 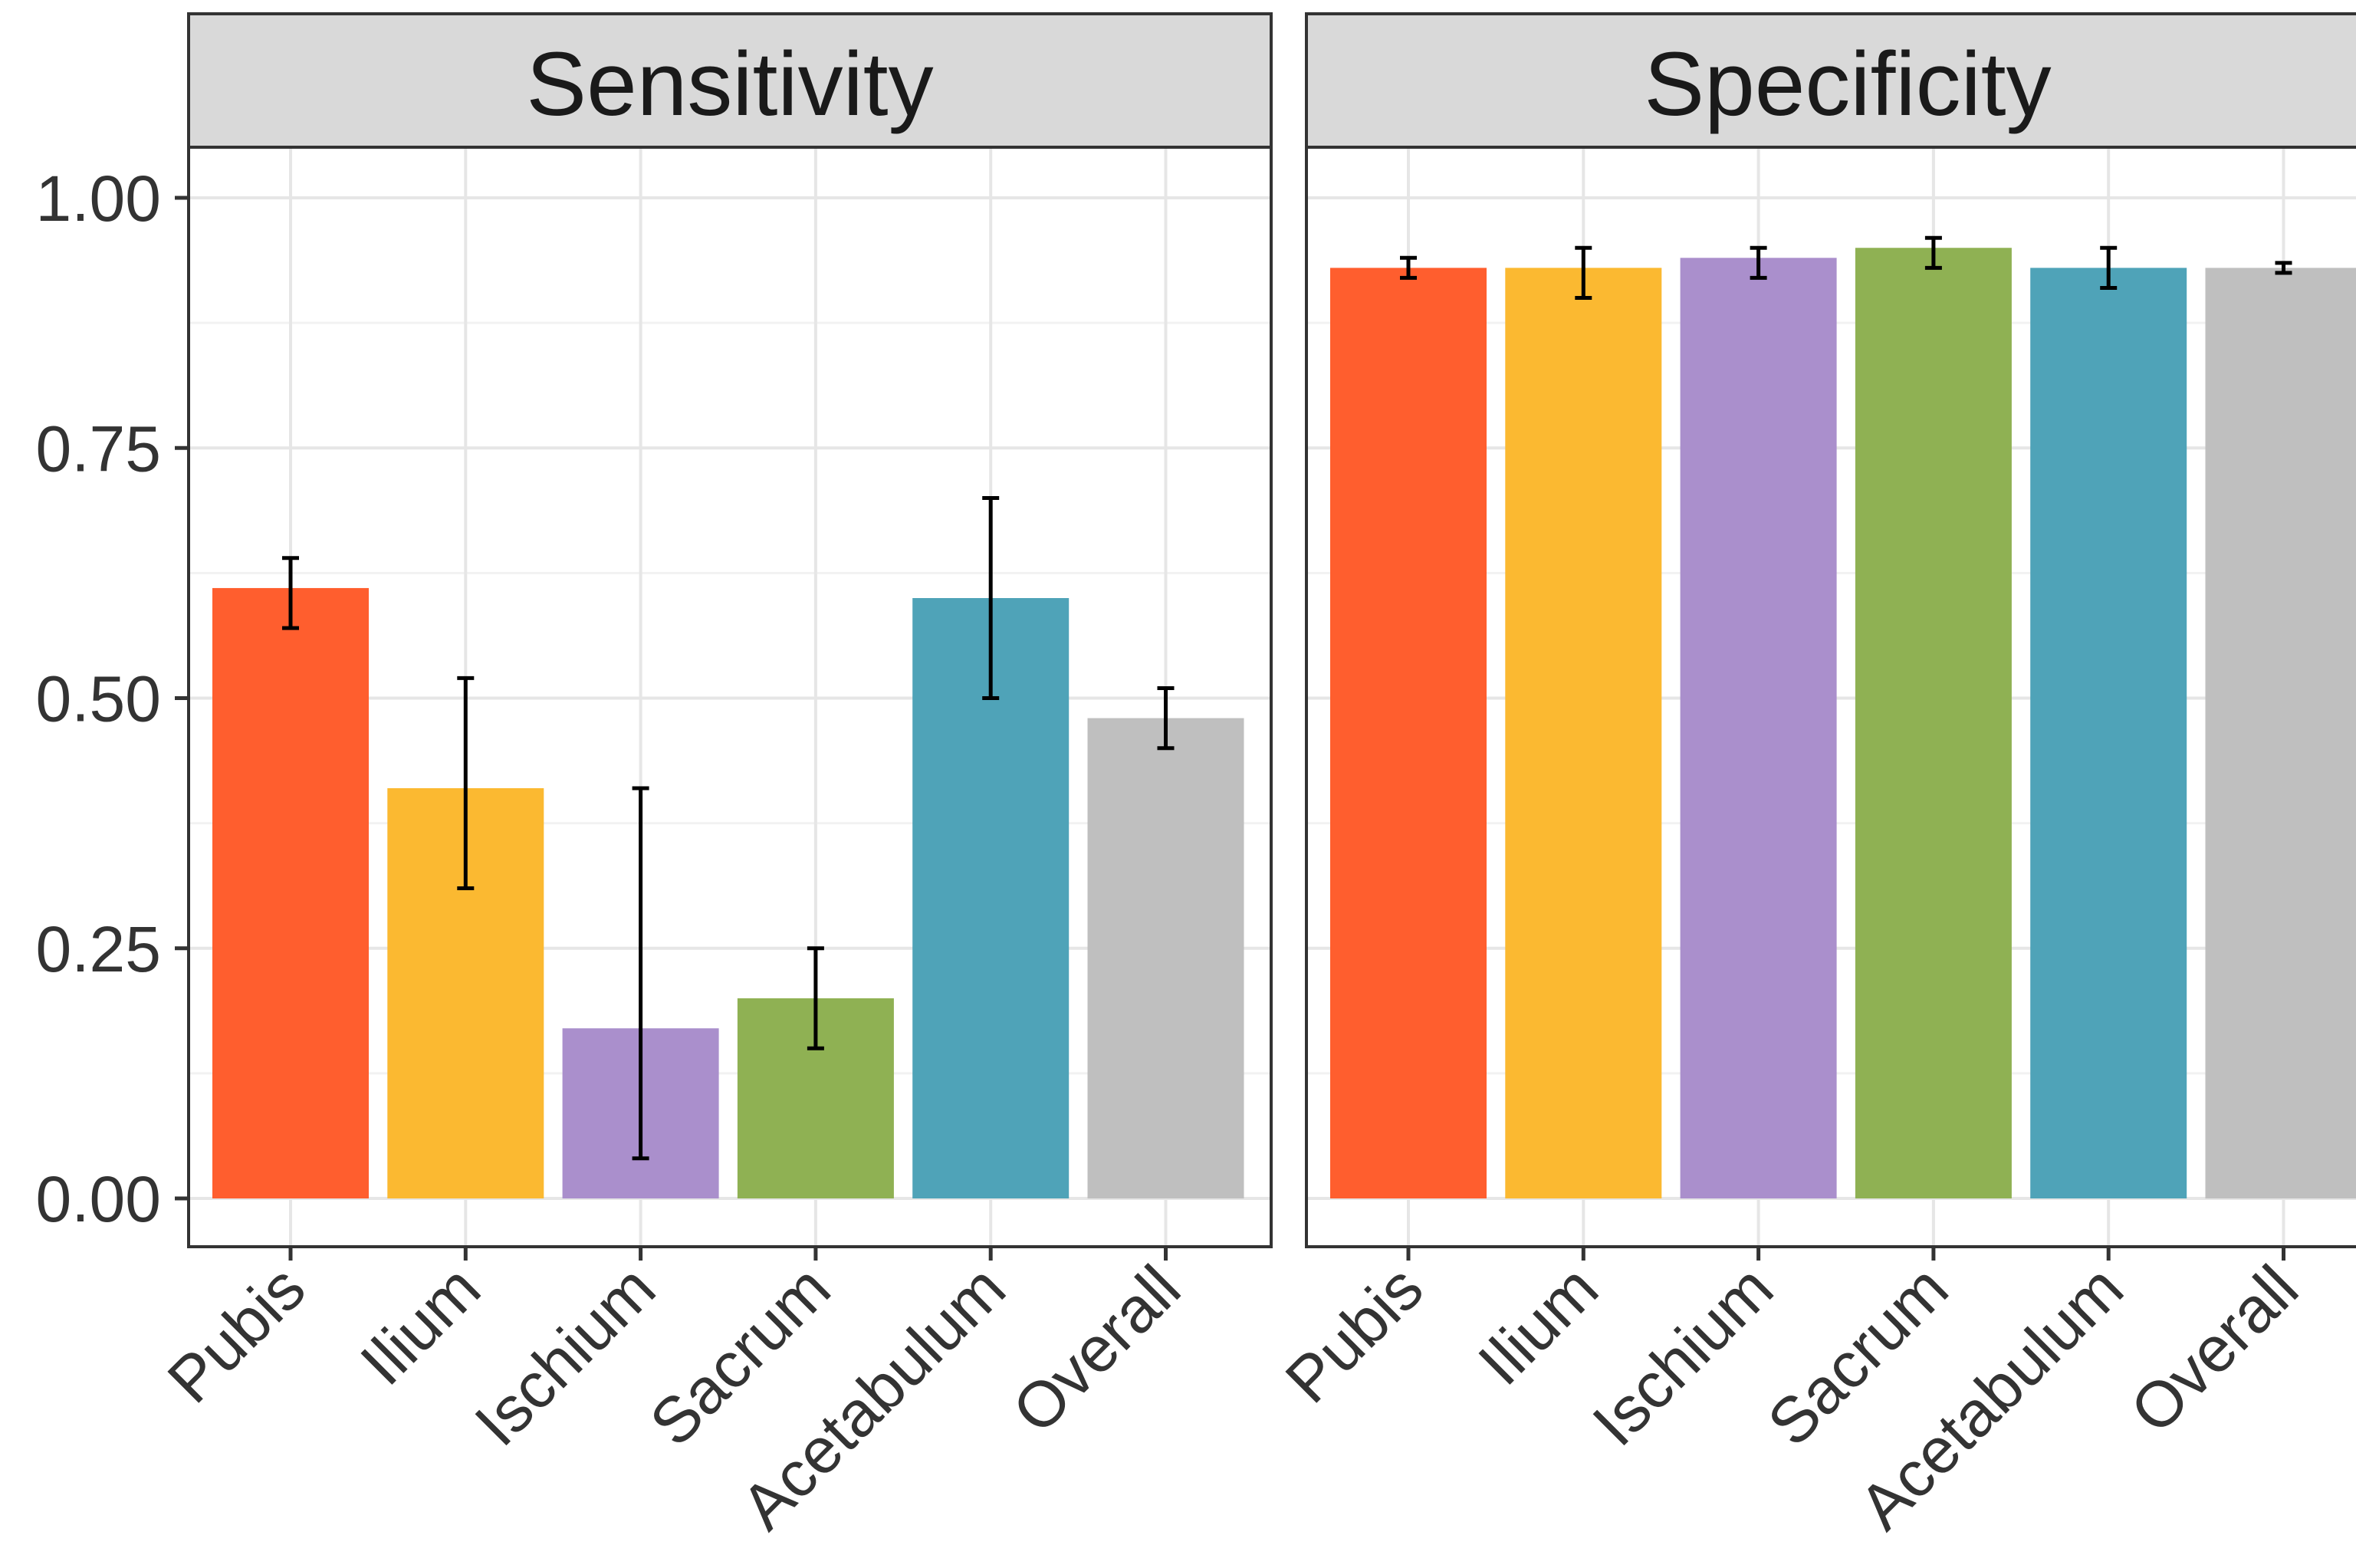 What do you see at coordinates (729, 85) in the screenshot?
I see `panel-title: Sensitivity` at bounding box center [729, 85].